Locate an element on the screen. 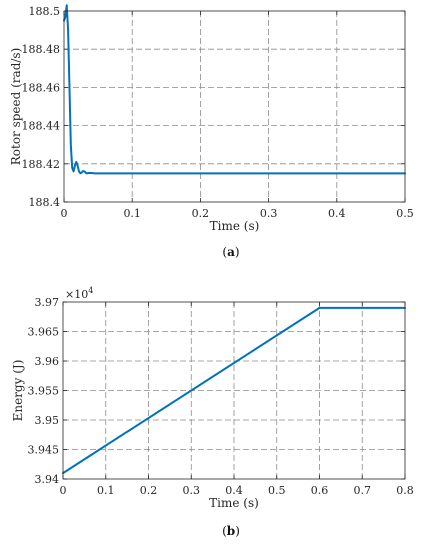 This screenshot has width=423, height=550. y-tick-label: 188.4 is located at coordinates (45, 202).